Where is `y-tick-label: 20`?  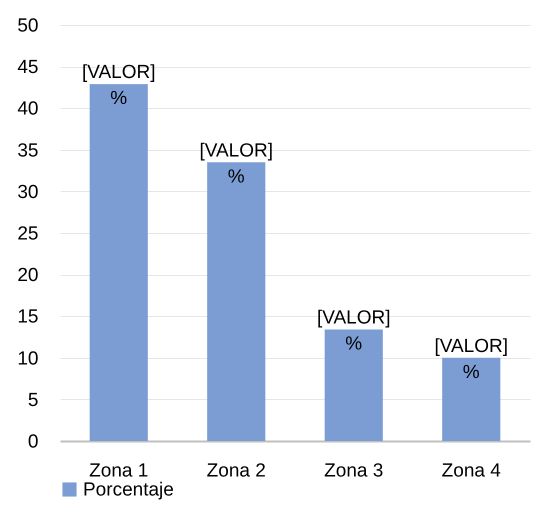
y-tick-label: 20 is located at coordinates (27, 275).